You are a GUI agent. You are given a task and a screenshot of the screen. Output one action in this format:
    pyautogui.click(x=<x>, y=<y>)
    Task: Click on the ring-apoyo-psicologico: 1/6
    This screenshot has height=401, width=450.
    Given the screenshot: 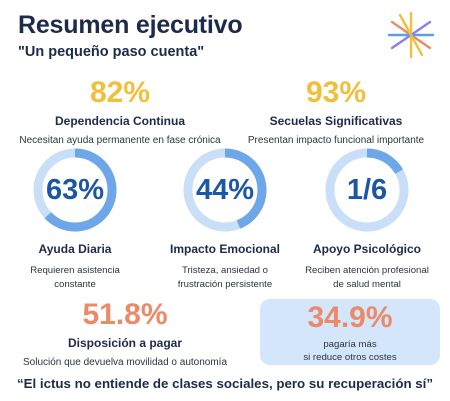 What is the action you would take?
    pyautogui.click(x=367, y=190)
    